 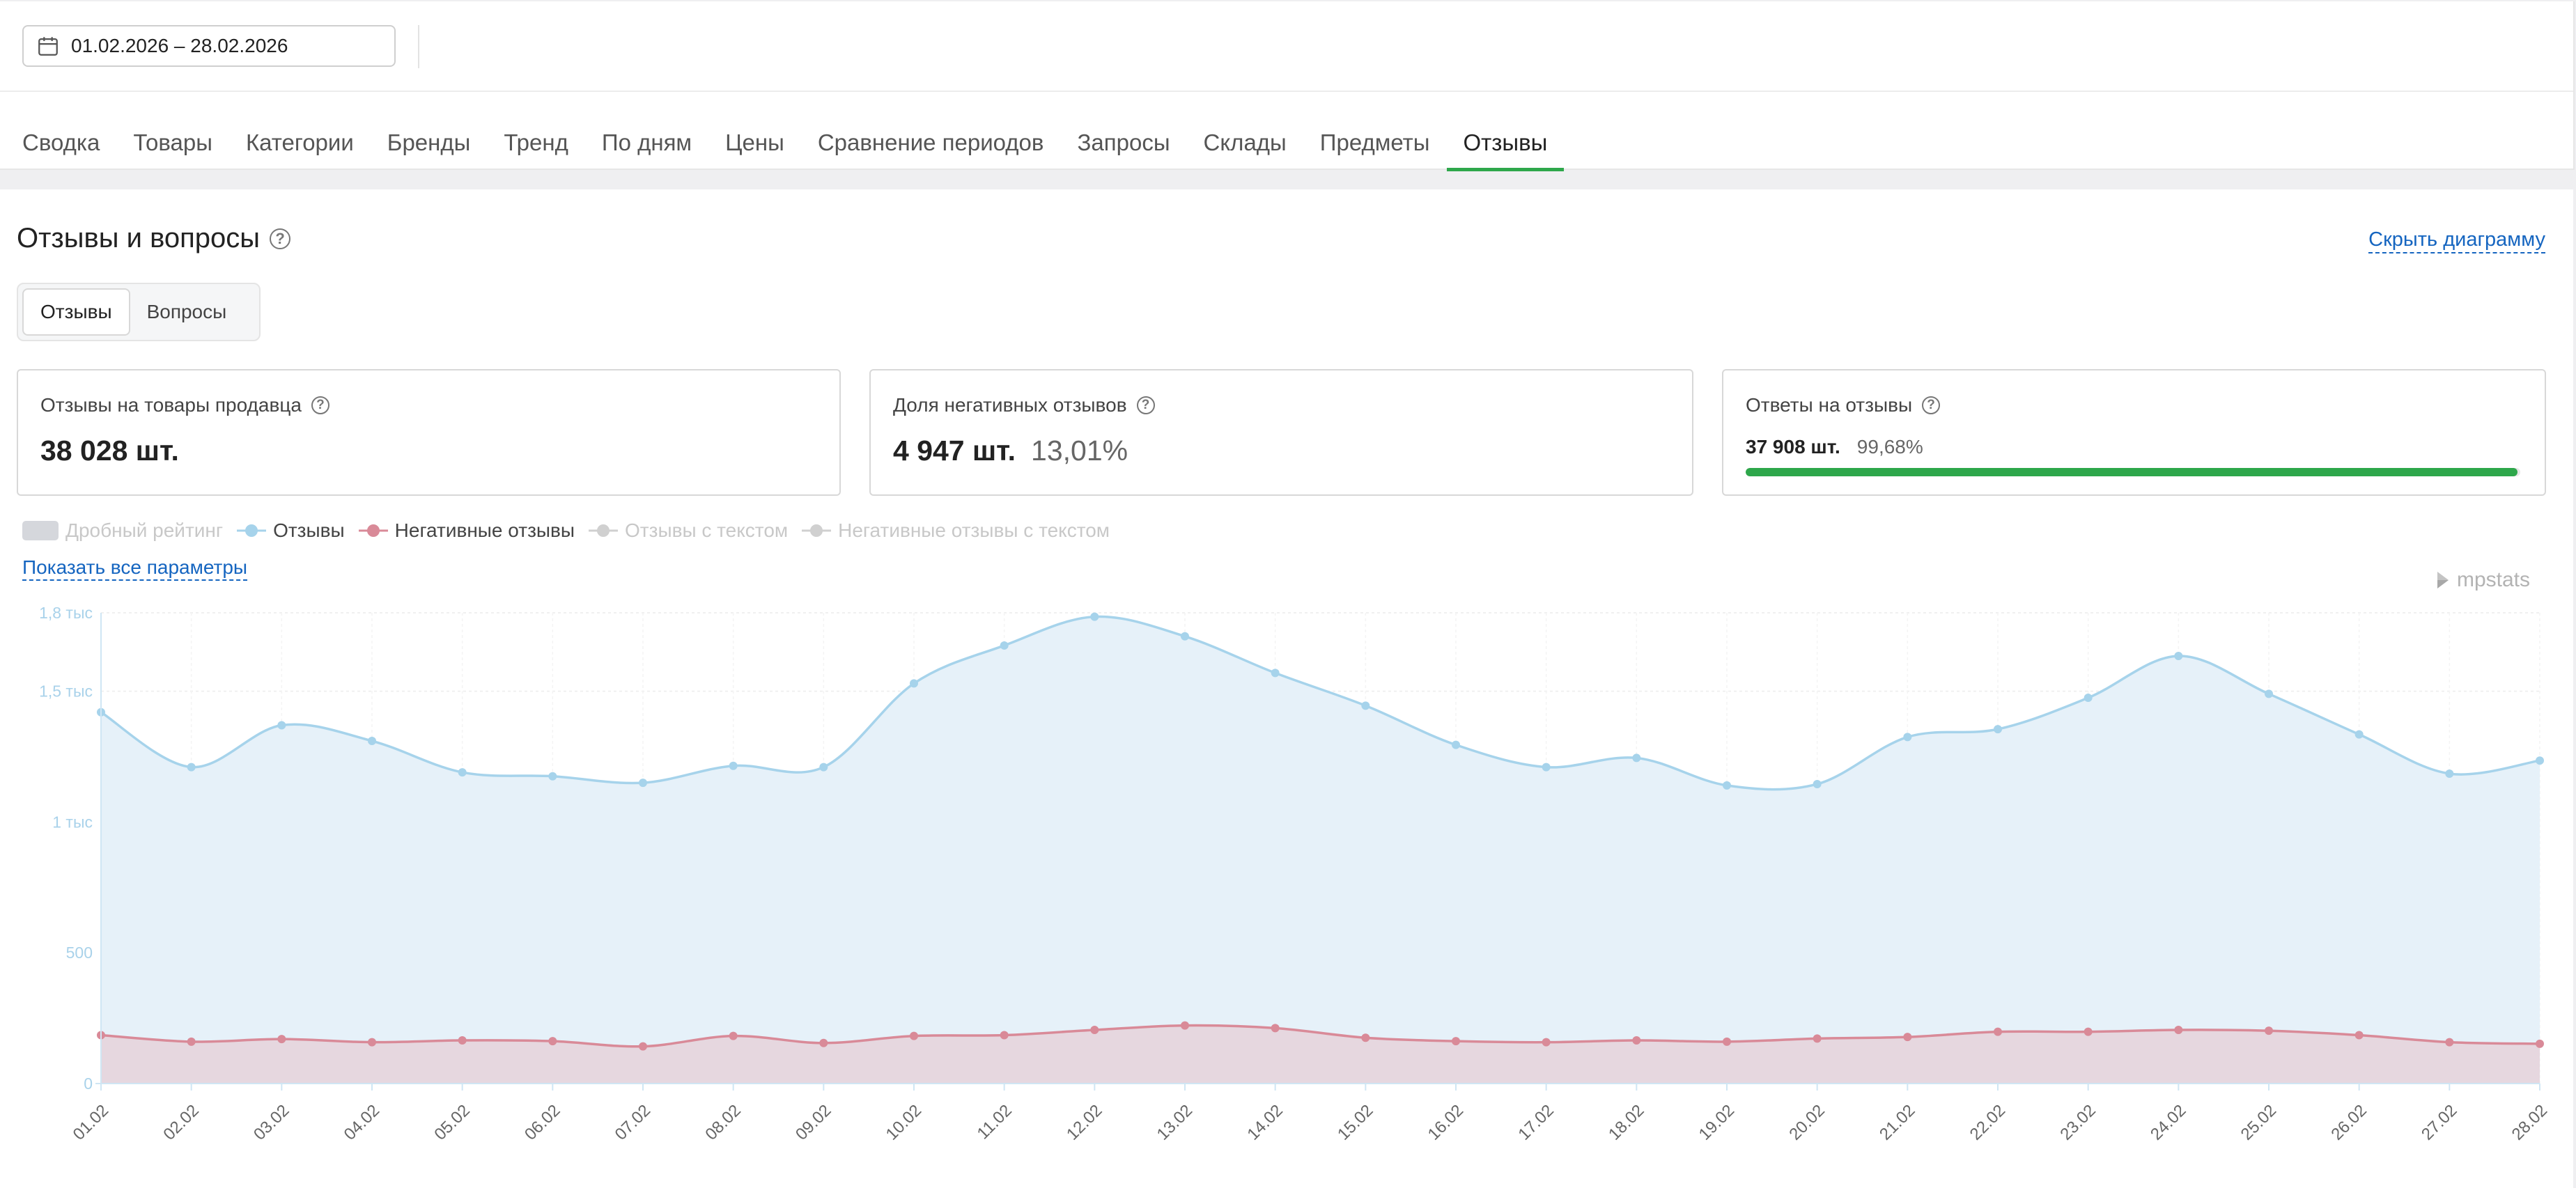 I want to click on x-tick-label: 03.02, so click(x=271, y=1122).